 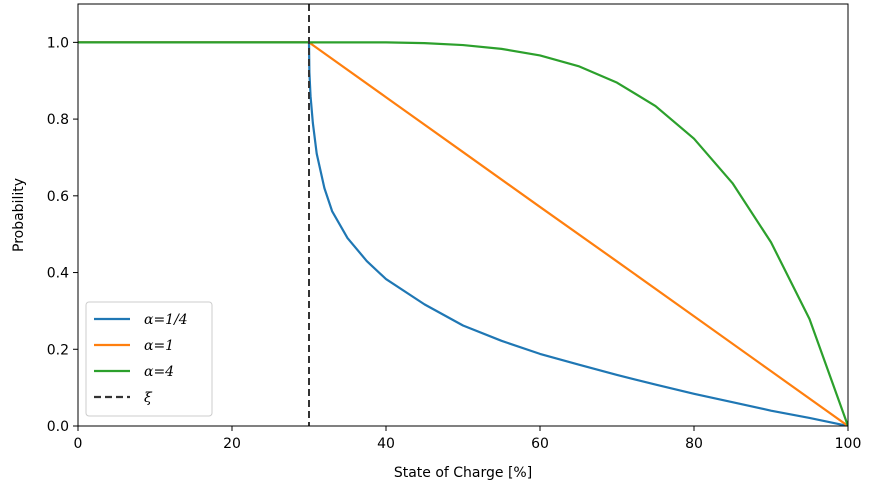 What do you see at coordinates (159, 346) in the screenshot?
I see `legend-label: α=1` at bounding box center [159, 346].